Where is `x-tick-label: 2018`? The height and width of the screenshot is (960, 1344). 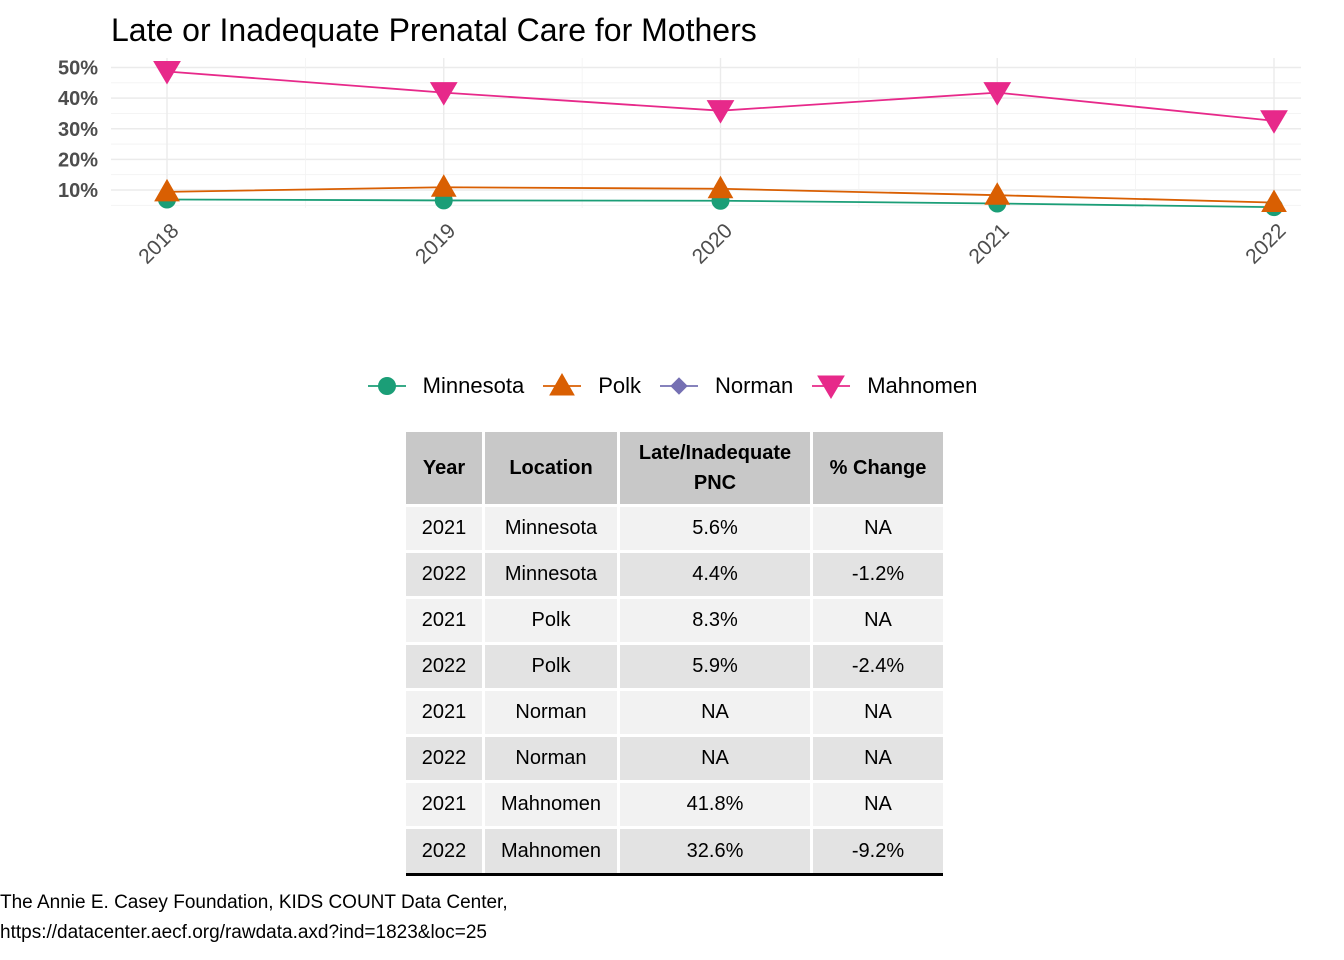
x-tick-label: 2018 is located at coordinates (158, 243).